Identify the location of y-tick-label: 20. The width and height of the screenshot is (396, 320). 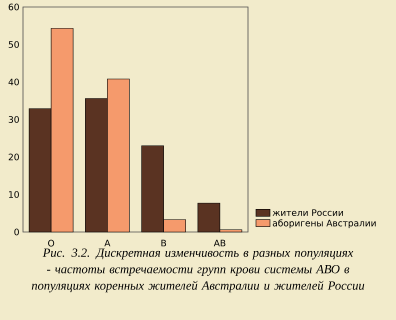
(13, 157).